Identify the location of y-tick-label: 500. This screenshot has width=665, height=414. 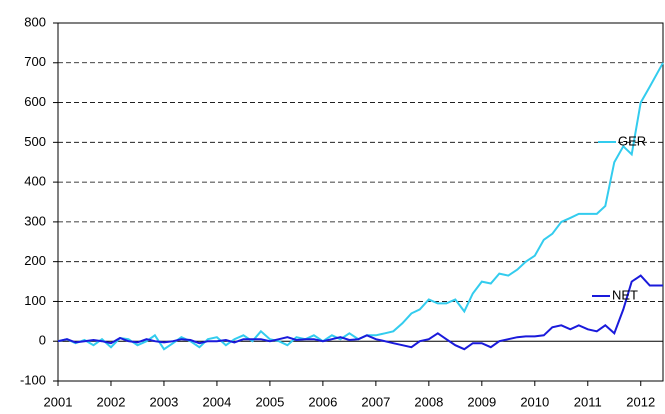
(35, 141).